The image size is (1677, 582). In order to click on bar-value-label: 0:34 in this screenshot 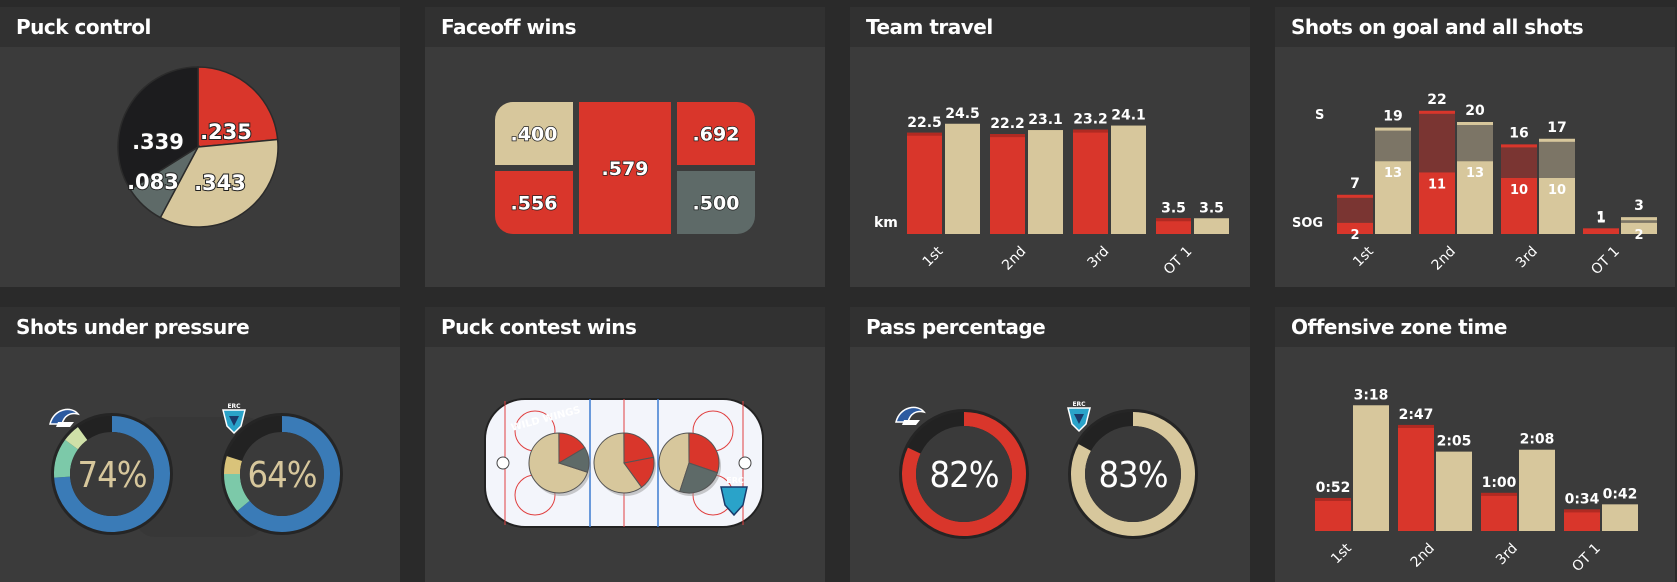, I will do `click(1582, 499)`.